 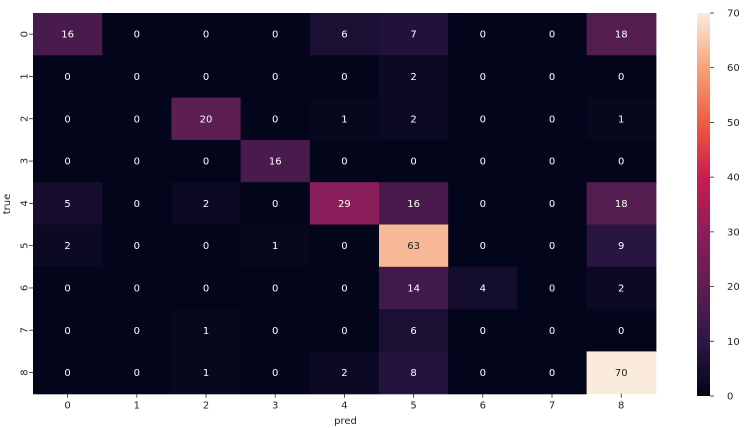 I want to click on cell-value-0-5: 7, so click(x=413, y=35).